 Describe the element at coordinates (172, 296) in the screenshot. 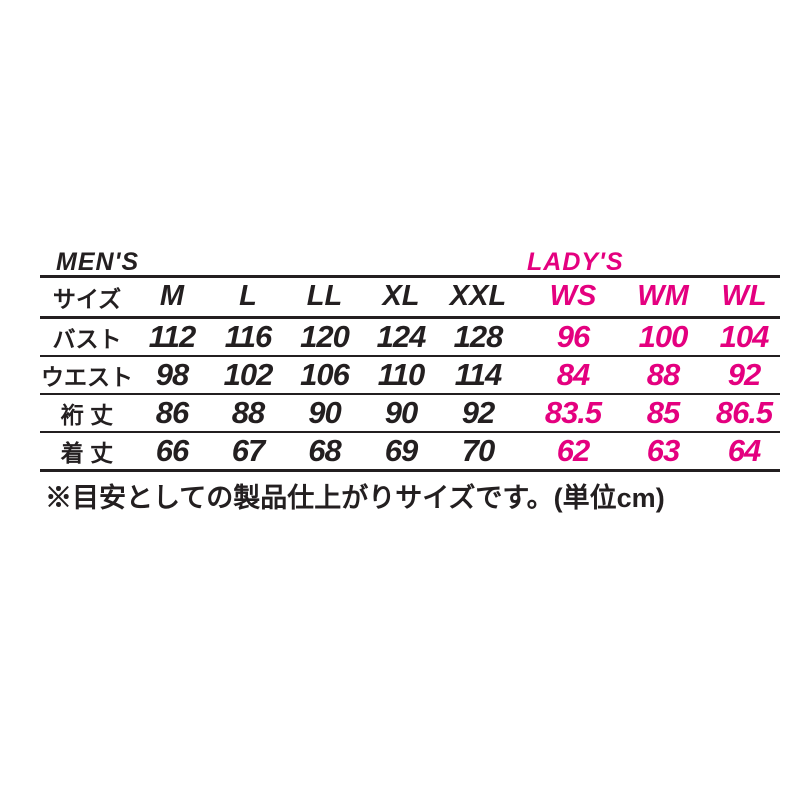

I see `size-cell-m: M` at that location.